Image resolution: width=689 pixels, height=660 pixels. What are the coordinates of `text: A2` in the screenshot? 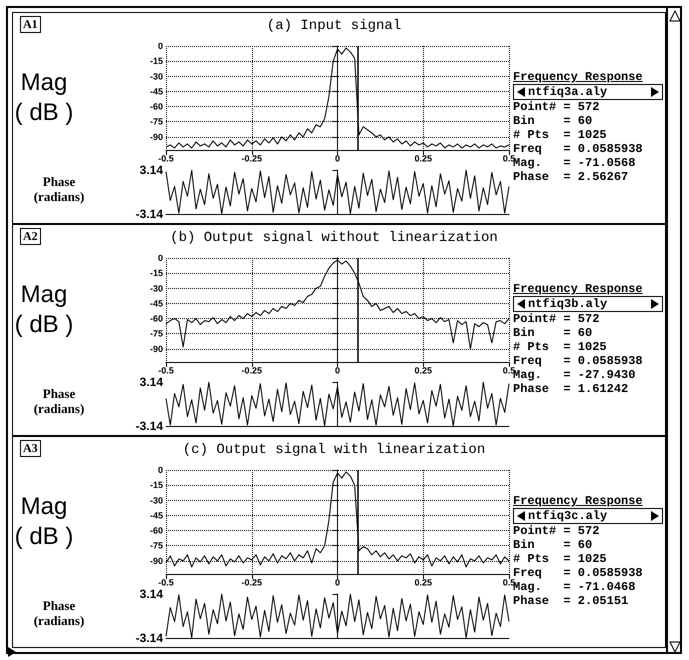 It's located at (30, 236).